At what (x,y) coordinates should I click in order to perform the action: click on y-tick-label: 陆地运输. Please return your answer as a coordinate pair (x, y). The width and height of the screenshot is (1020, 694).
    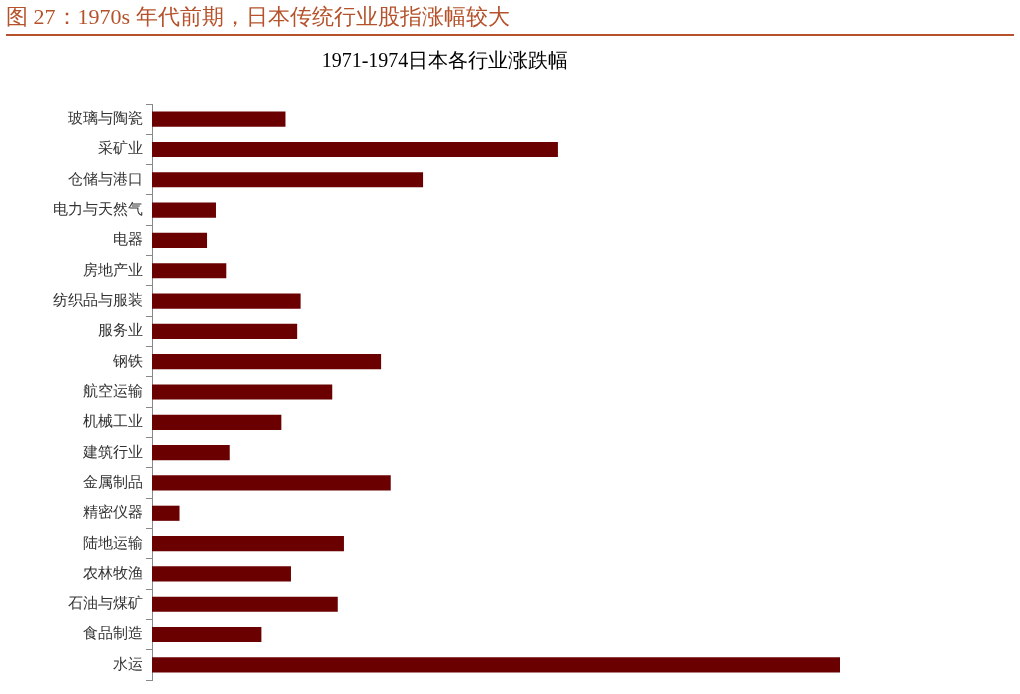
    Looking at the image, I should click on (113, 542).